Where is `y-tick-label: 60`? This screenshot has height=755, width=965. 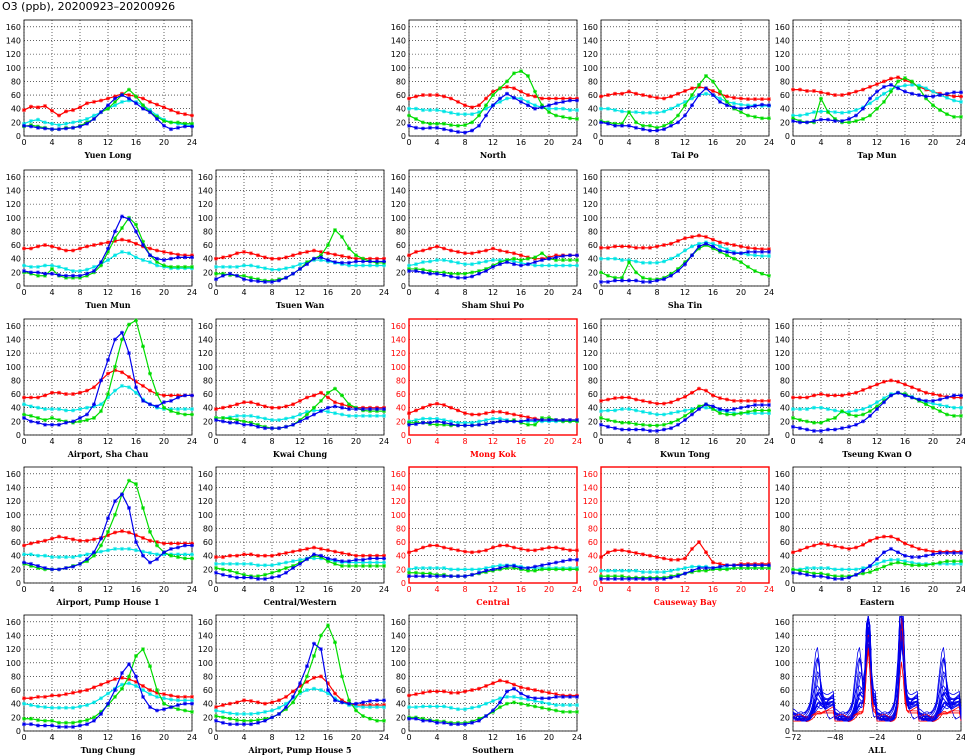
y-tick-label: 60 is located at coordinates (16, 542).